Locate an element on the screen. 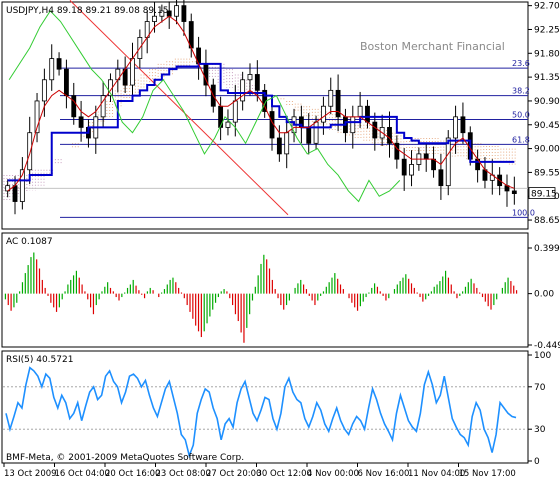 Image resolution: width=560 pixels, height=480 pixels. rsi-levels is located at coordinates (265, 408).